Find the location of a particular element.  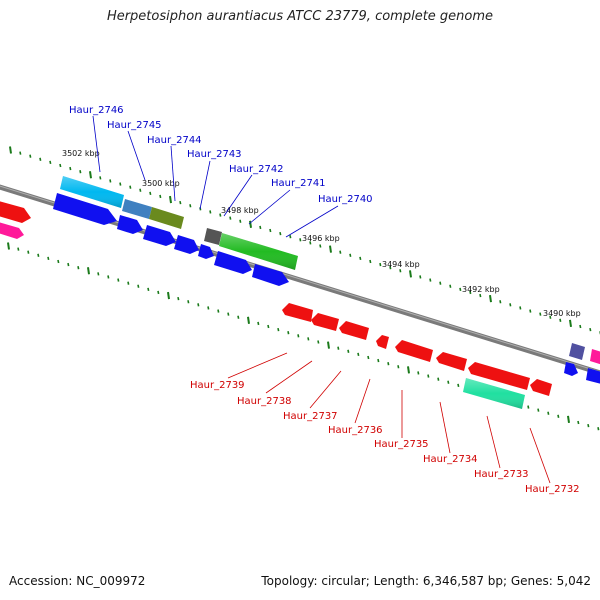

gene-label-haur-2736: Haur_2736 is located at coordinates (355, 430).